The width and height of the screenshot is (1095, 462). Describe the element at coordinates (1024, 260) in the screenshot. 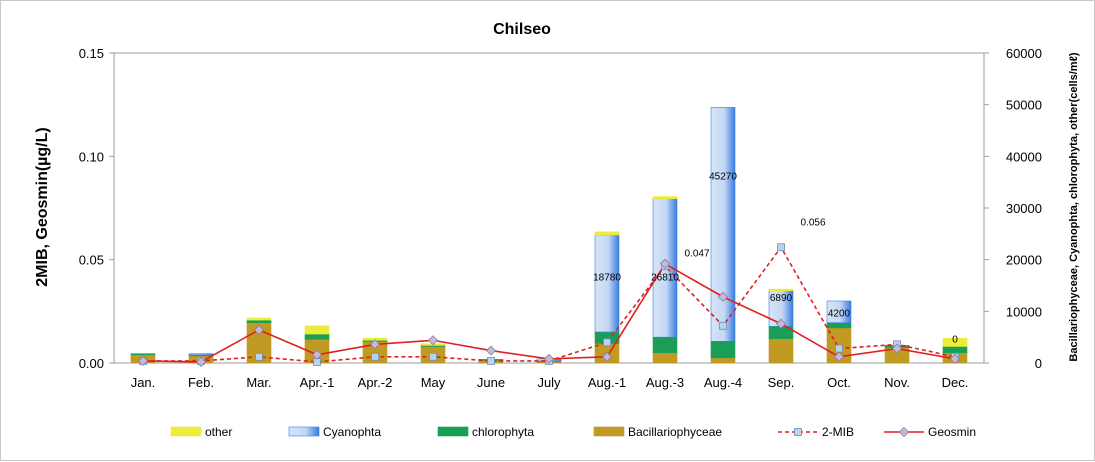

I see `y2-tick-label: 20000` at that location.